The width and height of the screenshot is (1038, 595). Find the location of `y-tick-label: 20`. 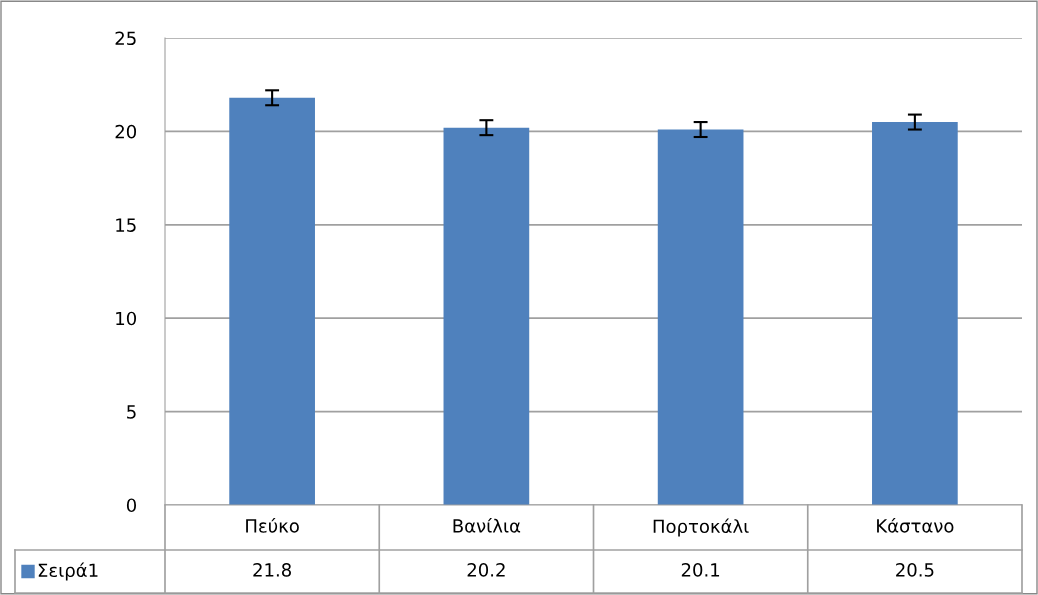

y-tick-label: 20 is located at coordinates (126, 131).